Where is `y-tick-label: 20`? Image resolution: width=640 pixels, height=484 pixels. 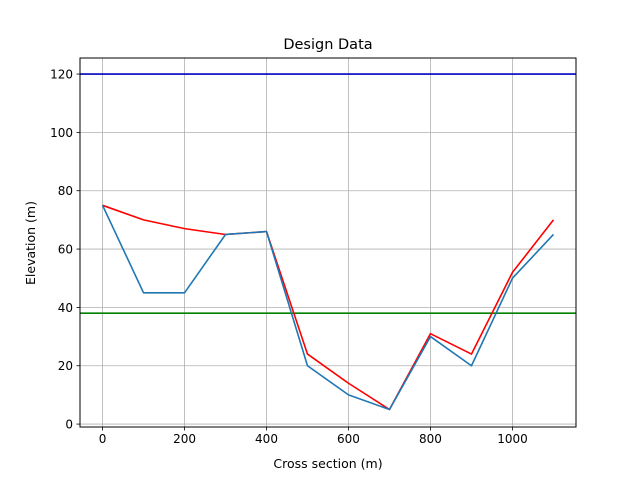 y-tick-label: 20 is located at coordinates (65, 366).